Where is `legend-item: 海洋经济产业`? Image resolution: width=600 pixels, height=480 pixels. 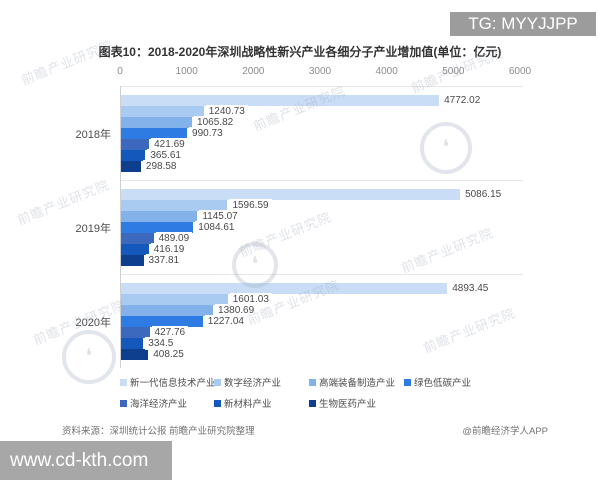
legend-item: 海洋经济产业 is located at coordinates (167, 403).